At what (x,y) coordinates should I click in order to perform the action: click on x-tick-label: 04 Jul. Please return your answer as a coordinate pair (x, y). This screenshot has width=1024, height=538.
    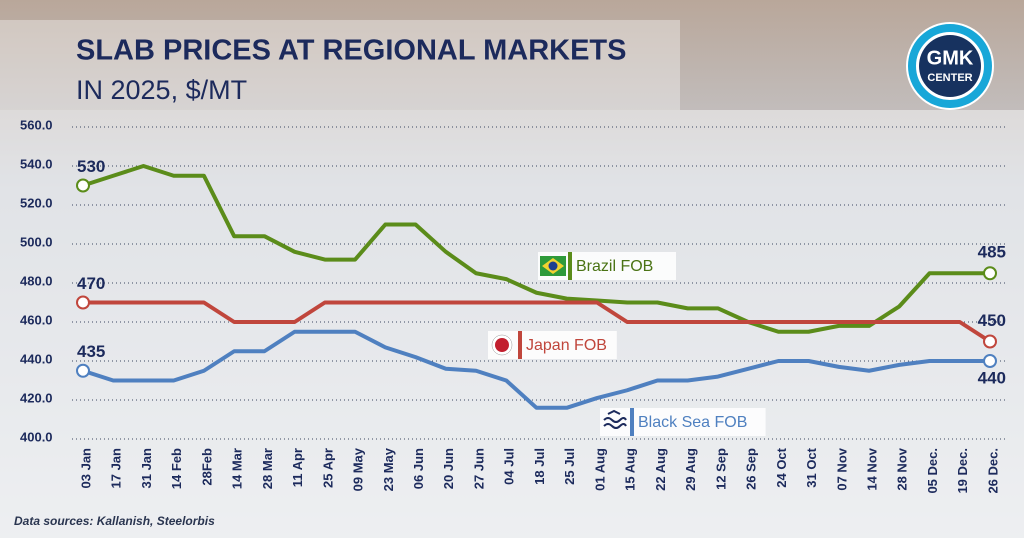
    Looking at the image, I should click on (509, 466).